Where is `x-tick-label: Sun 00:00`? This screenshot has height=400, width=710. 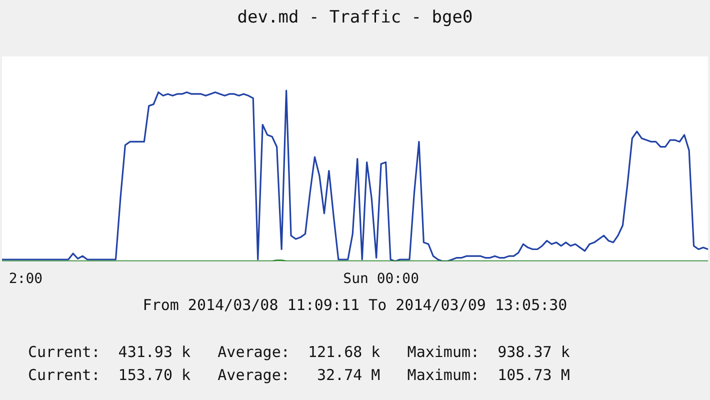 x-tick-label: Sun 00:00 is located at coordinates (381, 279).